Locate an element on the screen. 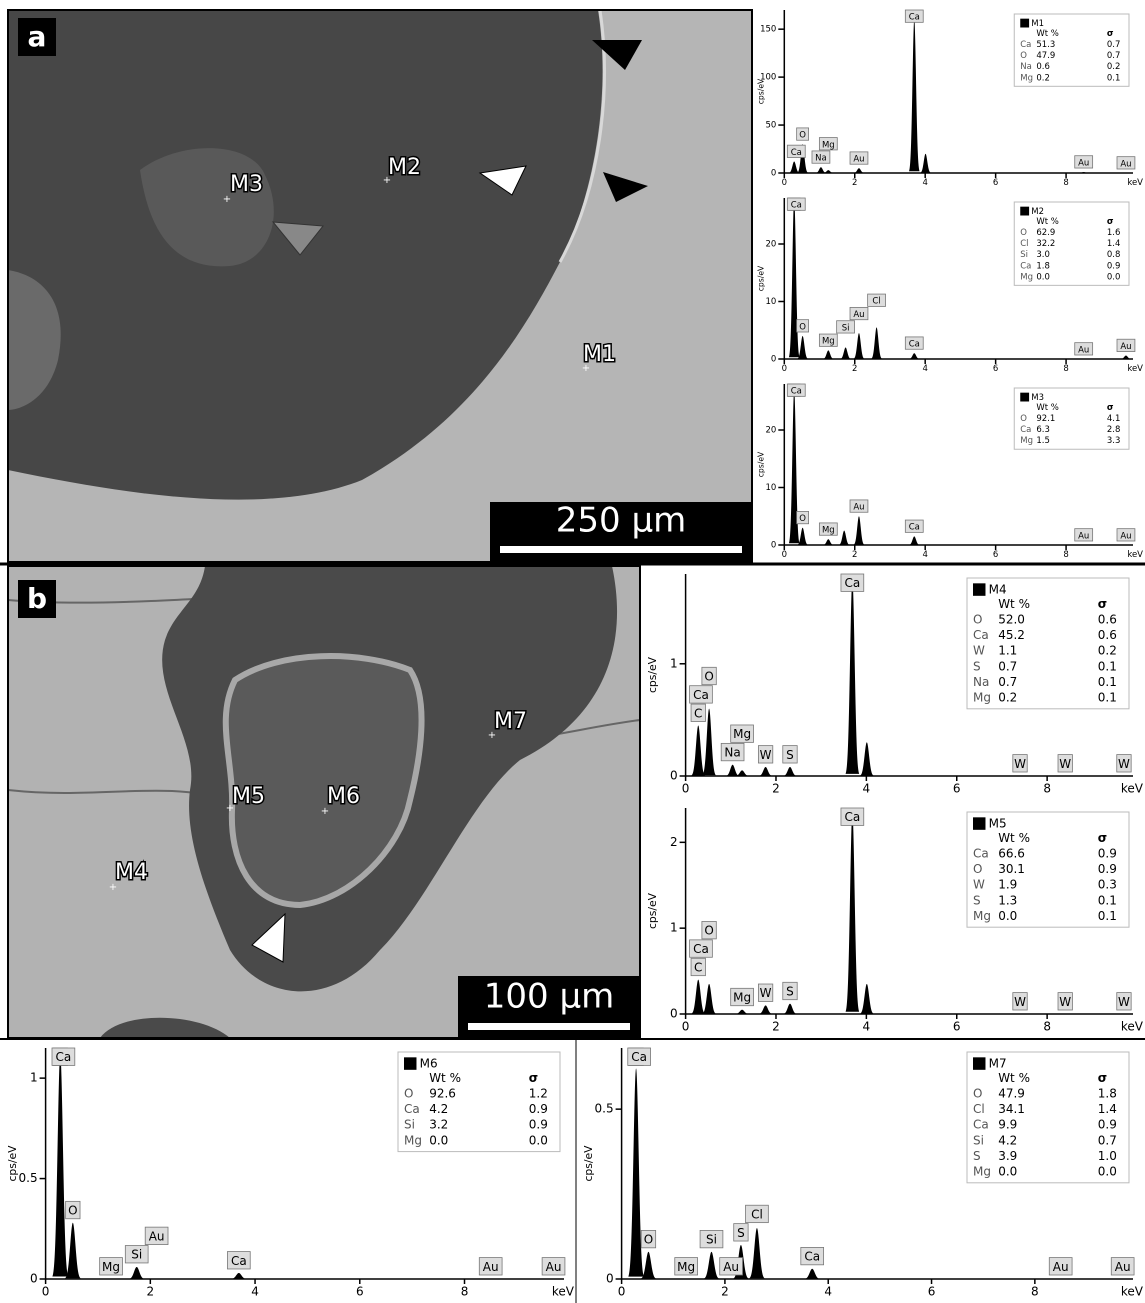 This screenshot has height=1303, width=1145. table-cell: 45.2 is located at coordinates (1011, 635).